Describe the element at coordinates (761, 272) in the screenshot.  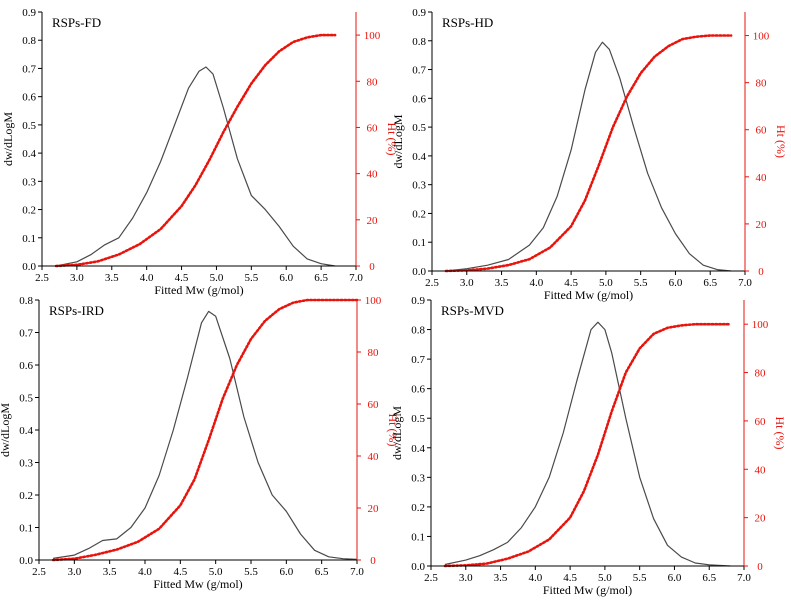
I see `y2-tick-label: 0` at that location.